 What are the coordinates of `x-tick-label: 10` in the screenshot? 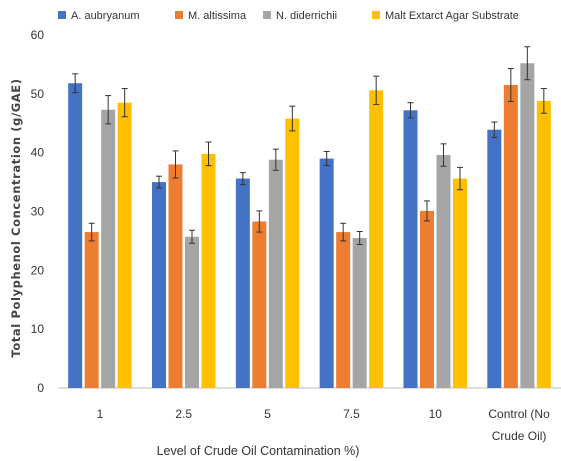 It's located at (436, 414).